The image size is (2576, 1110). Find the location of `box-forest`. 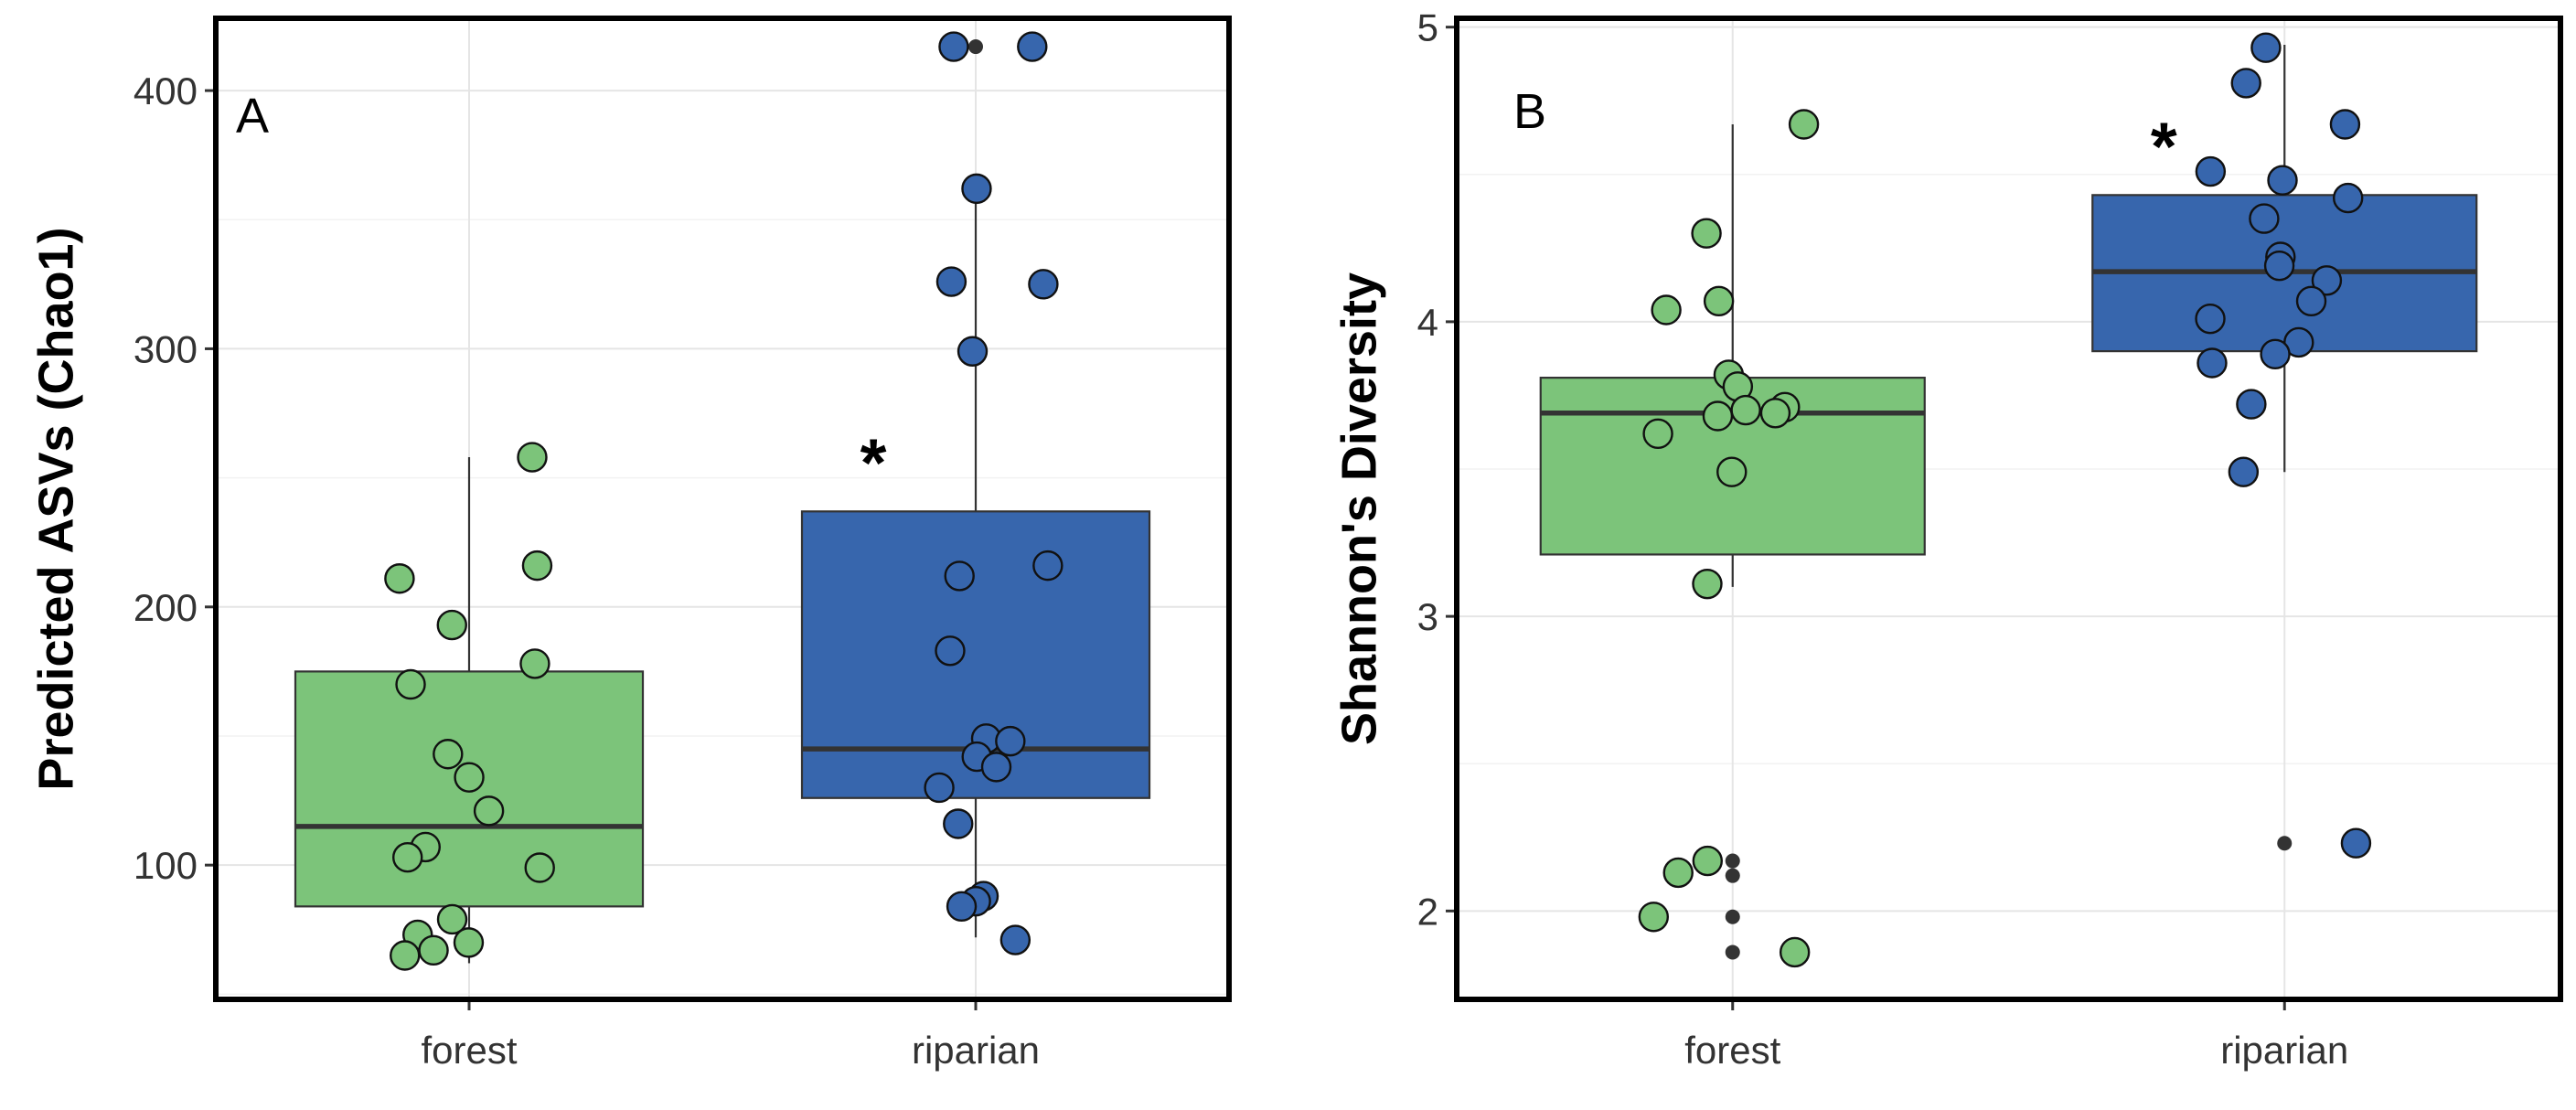

box-forest is located at coordinates (469, 710).